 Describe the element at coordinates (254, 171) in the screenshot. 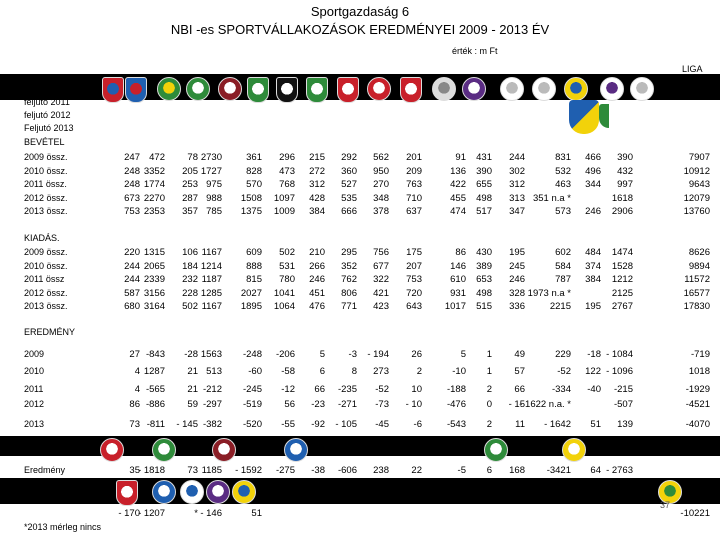

I see `bev-cell: 828` at that location.